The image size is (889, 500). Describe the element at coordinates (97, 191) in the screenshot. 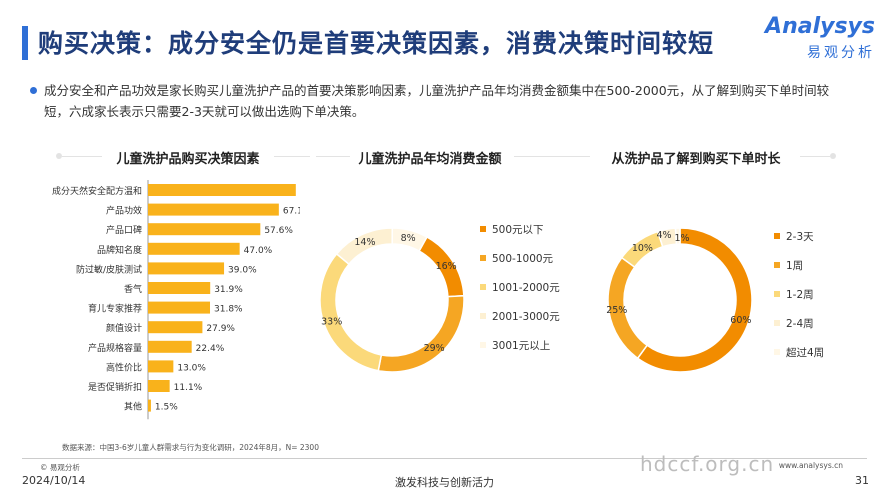

I see `bar-category-label: 成分天然安全配方温和` at that location.